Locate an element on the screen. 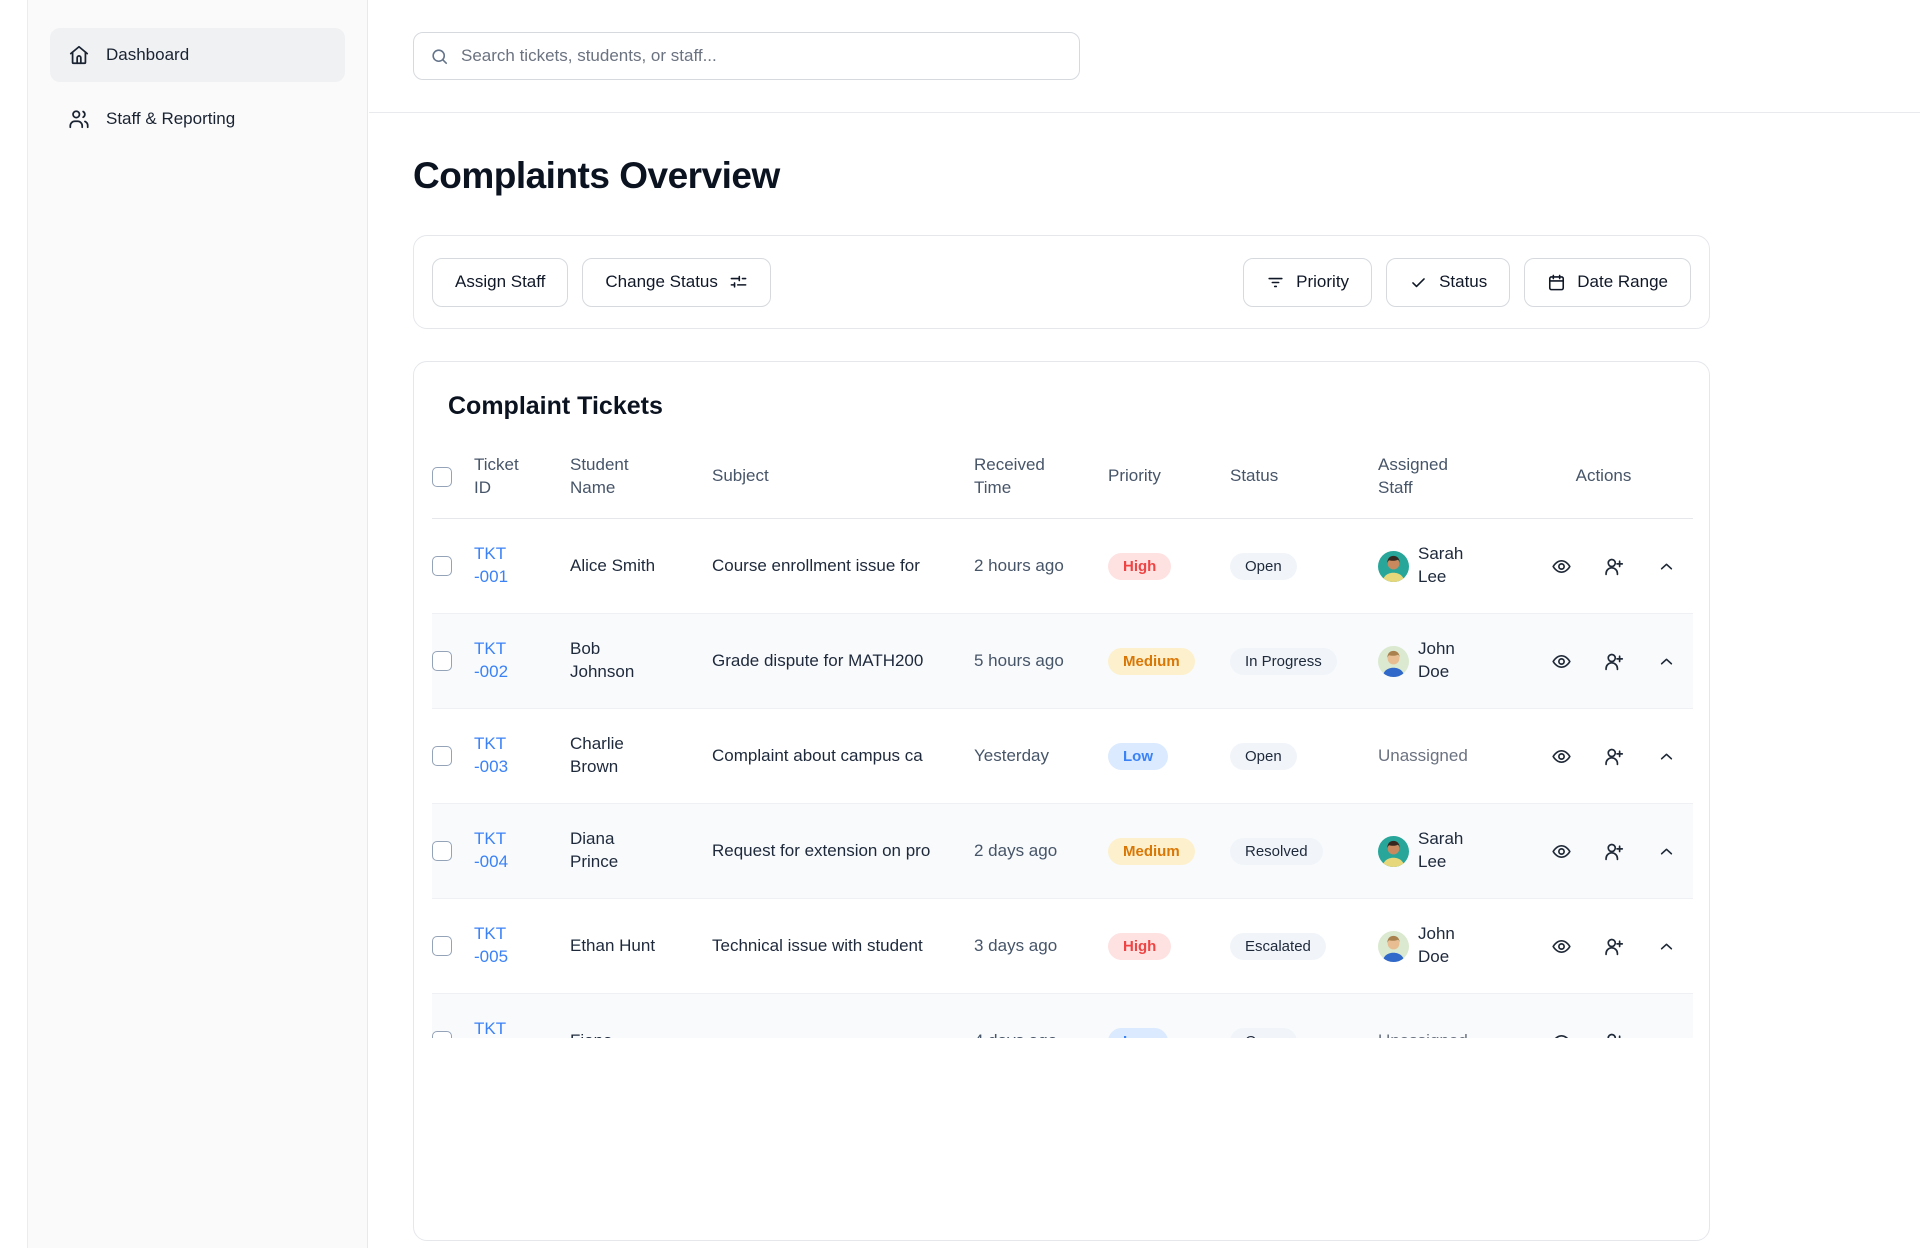 This screenshot has width=1920, height=1248. change-status-button: Change Status is located at coordinates (676, 282).